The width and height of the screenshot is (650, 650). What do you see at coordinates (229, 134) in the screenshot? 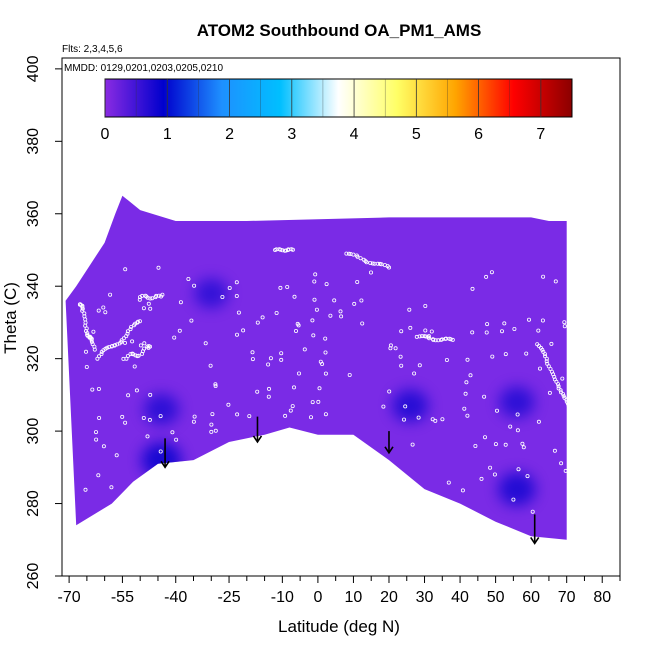
I see `colorbar-tick-label: 2` at bounding box center [229, 134].